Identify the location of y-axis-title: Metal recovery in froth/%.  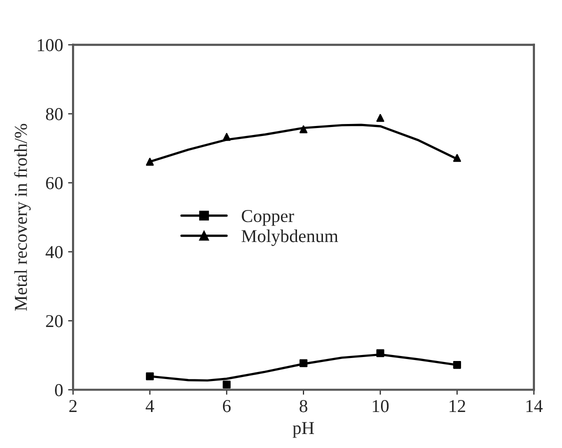
(22, 217).